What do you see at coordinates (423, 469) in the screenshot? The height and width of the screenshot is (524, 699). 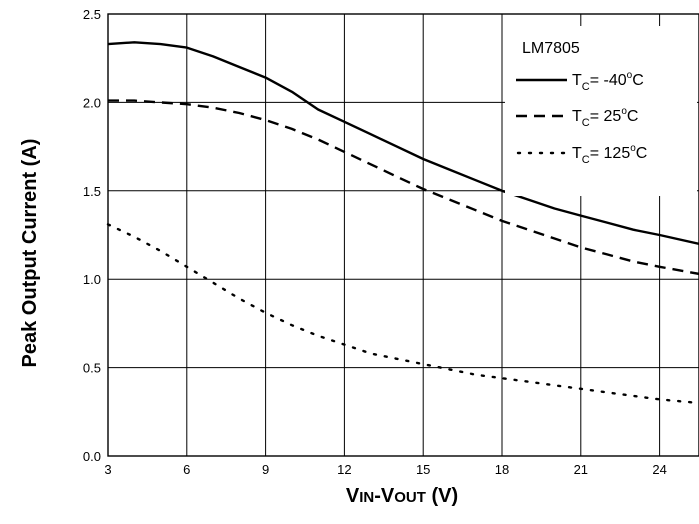 I see `x-tick-label: 15` at bounding box center [423, 469].